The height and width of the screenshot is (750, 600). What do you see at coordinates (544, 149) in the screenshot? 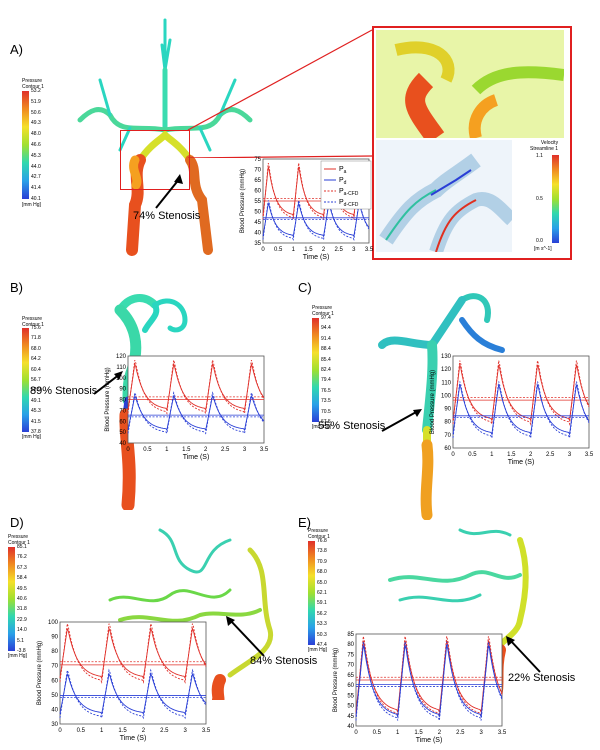
I see `velocity-bar-subtitle: Streamline 1` at bounding box center [544, 149].